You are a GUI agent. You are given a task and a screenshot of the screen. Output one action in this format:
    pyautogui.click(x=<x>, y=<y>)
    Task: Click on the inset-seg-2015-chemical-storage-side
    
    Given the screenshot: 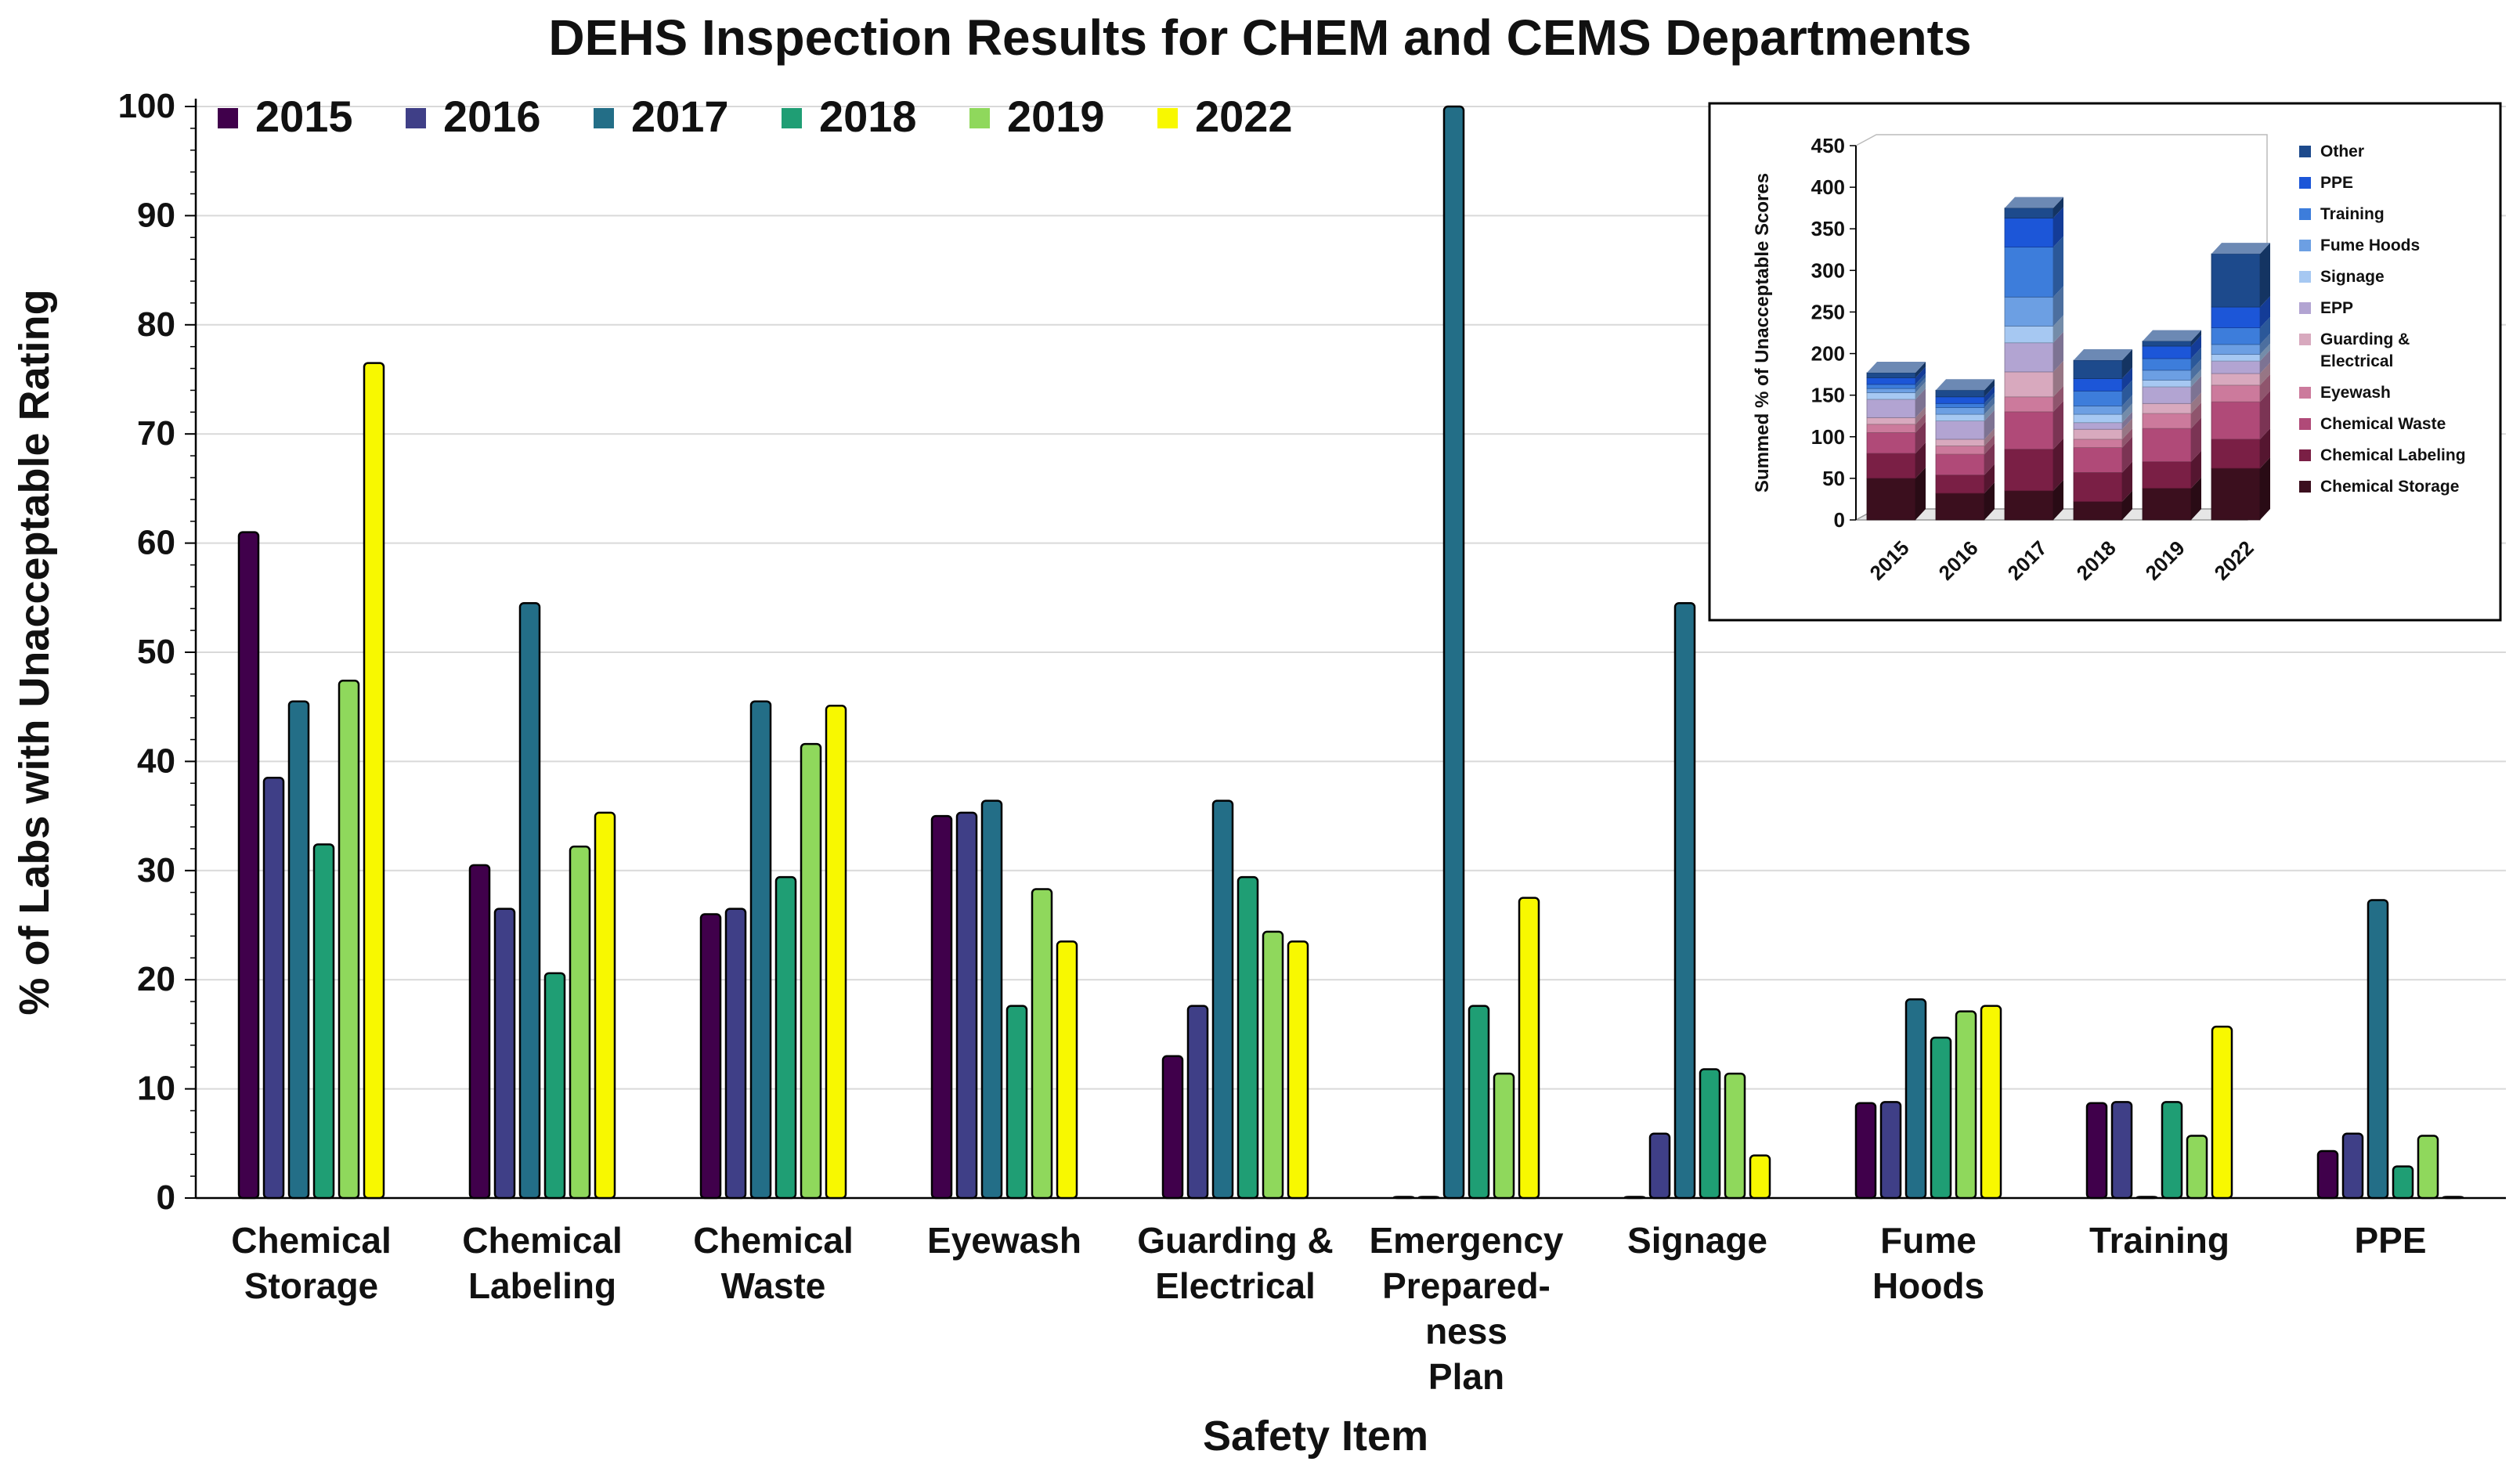 What is the action you would take?
    pyautogui.click(x=1920, y=493)
    